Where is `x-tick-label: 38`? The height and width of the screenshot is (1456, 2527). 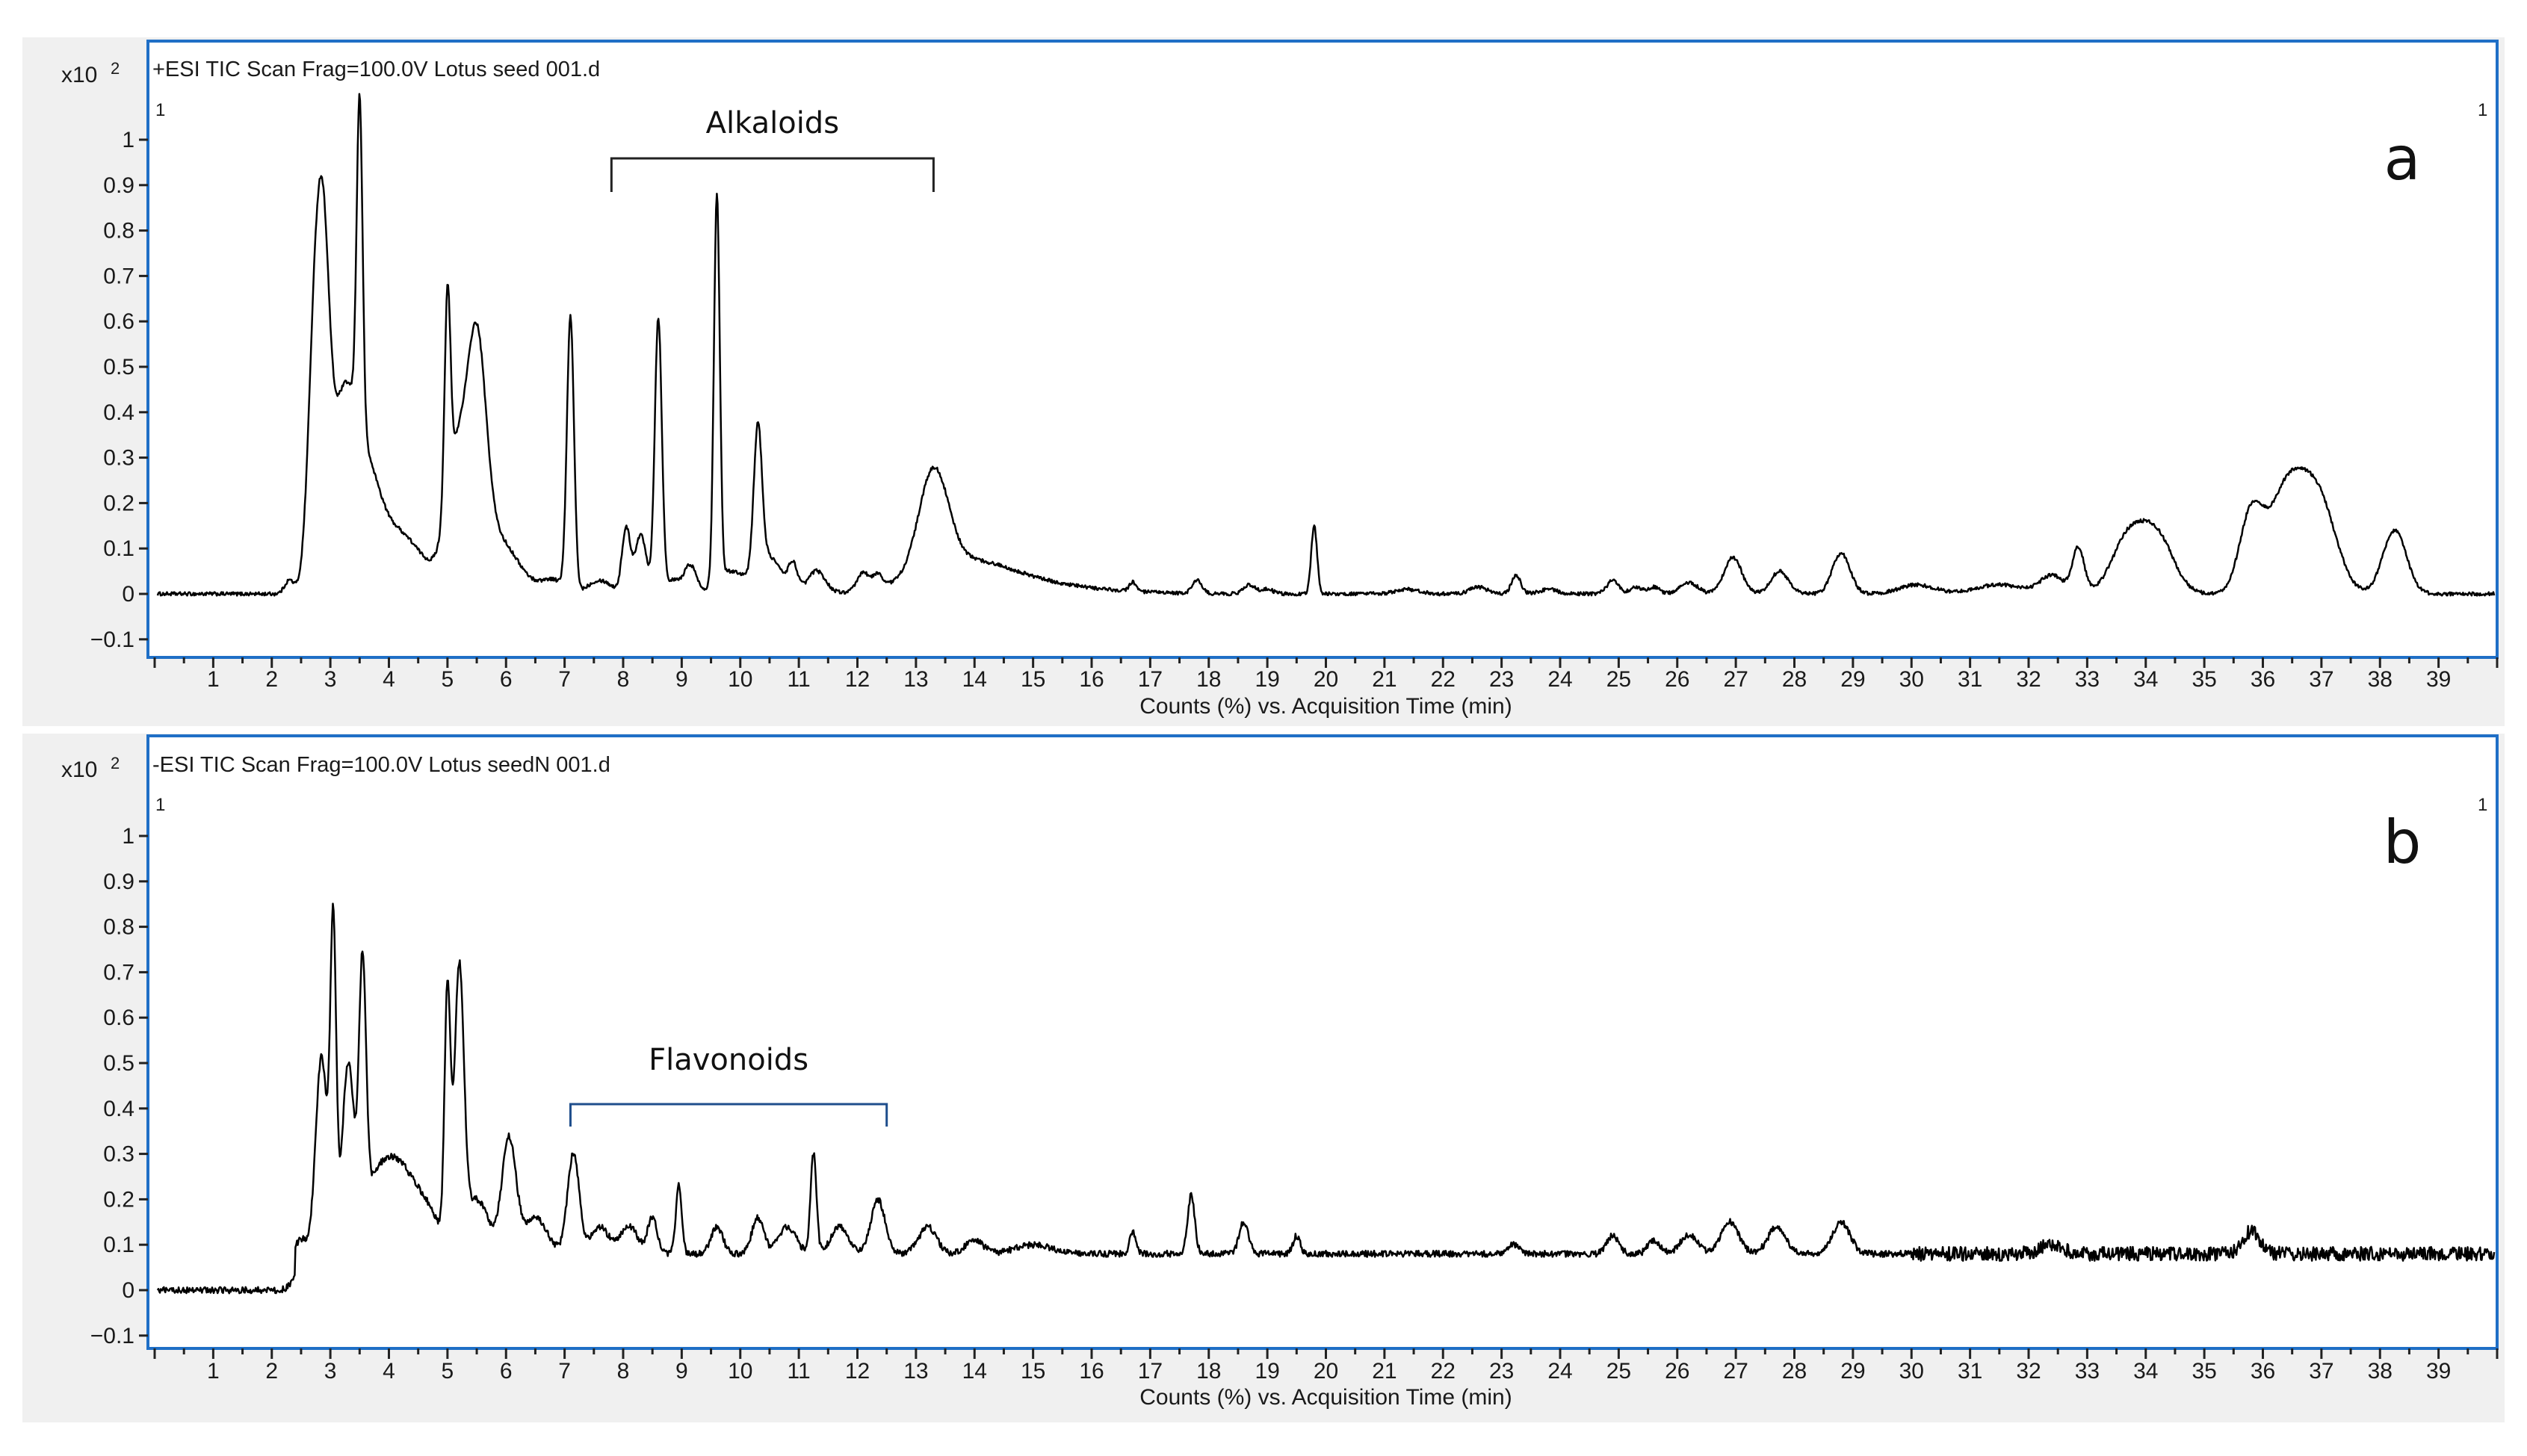
x-tick-label: 38 is located at coordinates (2380, 1371).